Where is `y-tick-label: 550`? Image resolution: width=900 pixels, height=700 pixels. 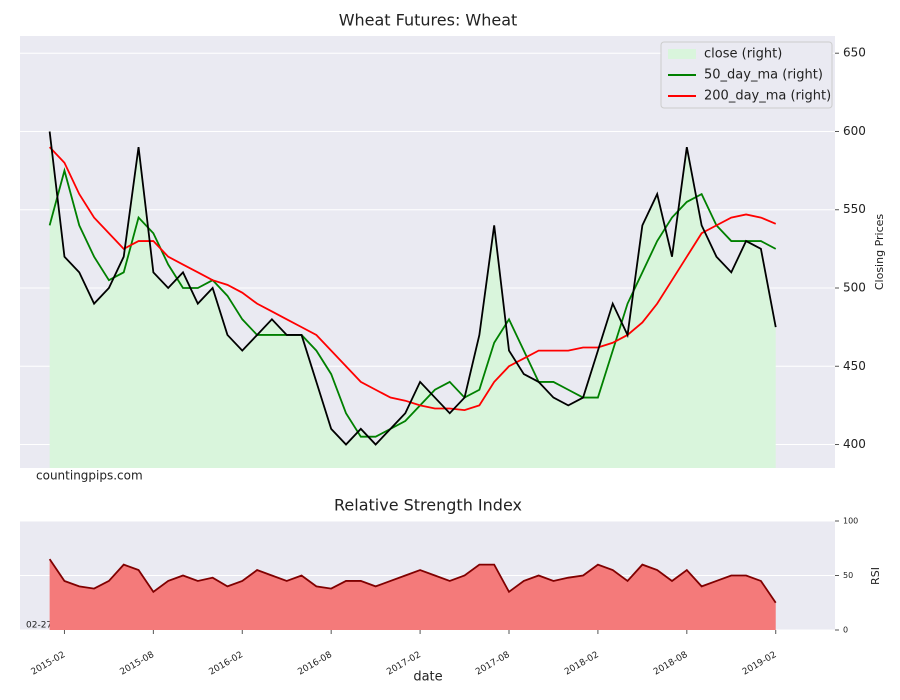
y-tick-label: 550 is located at coordinates (854, 209).